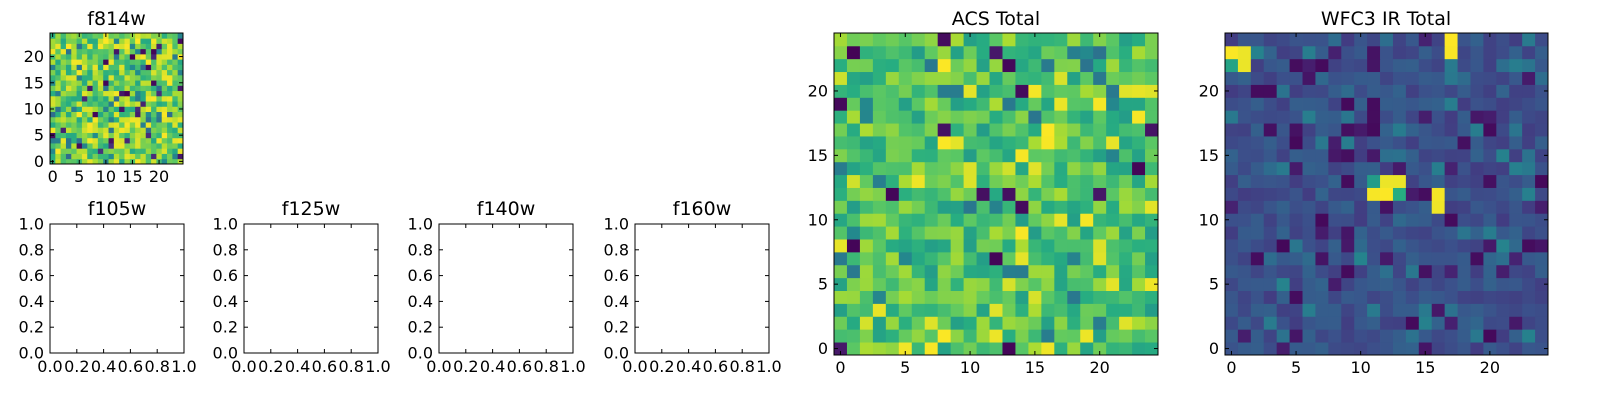 Image resolution: width=1600 pixels, height=400 pixels. I want to click on f140w-ytick-label: 0.6, so click(420, 275).